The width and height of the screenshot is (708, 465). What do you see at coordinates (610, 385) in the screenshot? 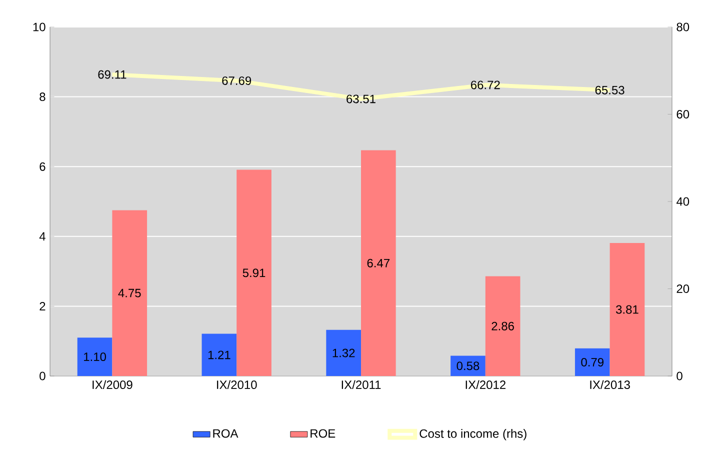
I see `x-tick-label: IX/2013` at bounding box center [610, 385].